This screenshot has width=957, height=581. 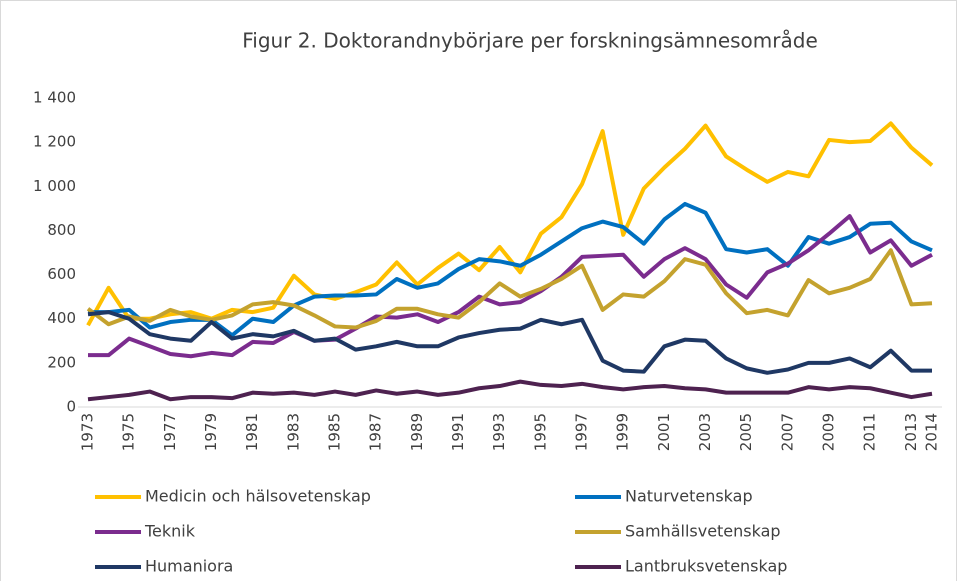 What do you see at coordinates (703, 531) in the screenshot?
I see `legend-label: Samhällsvetenskap` at bounding box center [703, 531].